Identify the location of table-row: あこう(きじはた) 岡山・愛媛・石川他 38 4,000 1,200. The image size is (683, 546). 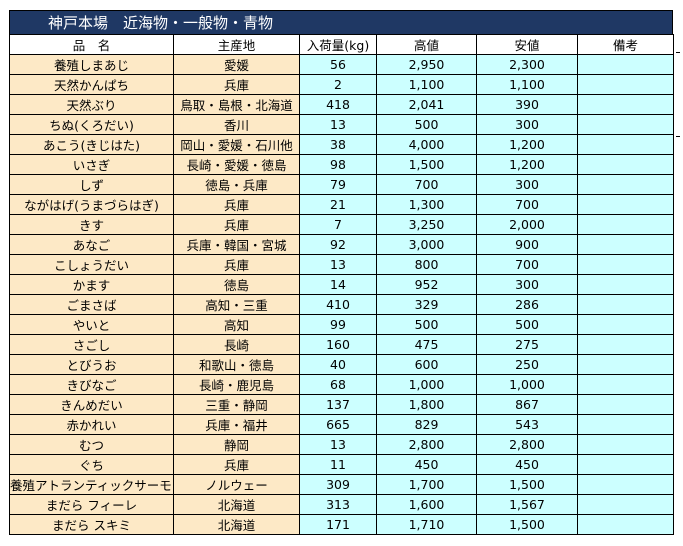
(341, 144).